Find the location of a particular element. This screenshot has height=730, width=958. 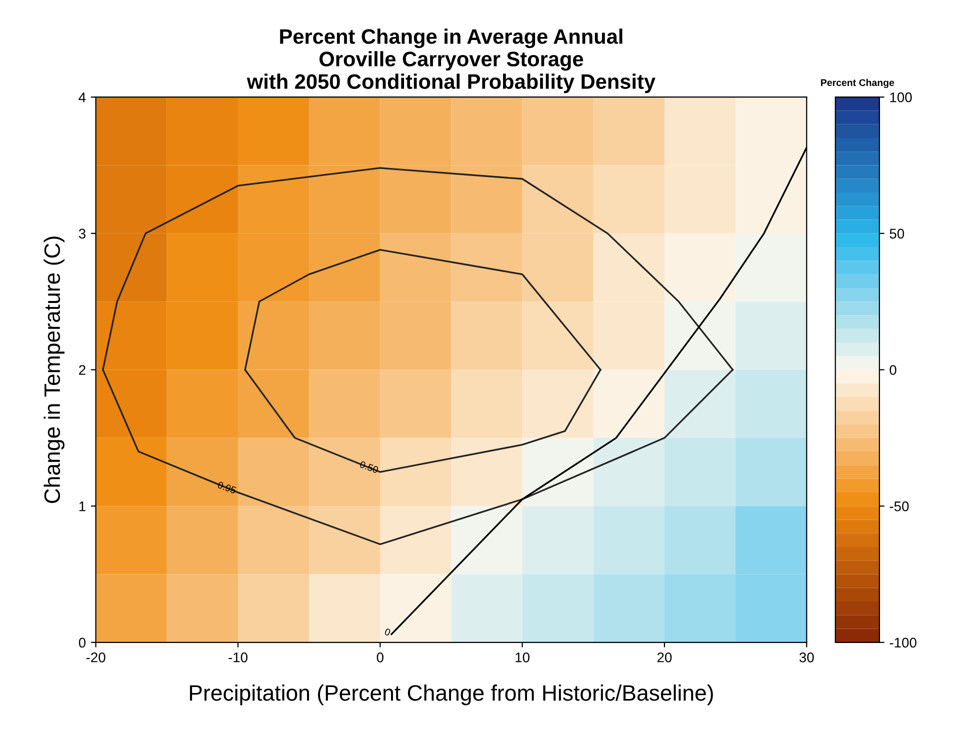

y-tick-label: 3 is located at coordinates (82, 233).